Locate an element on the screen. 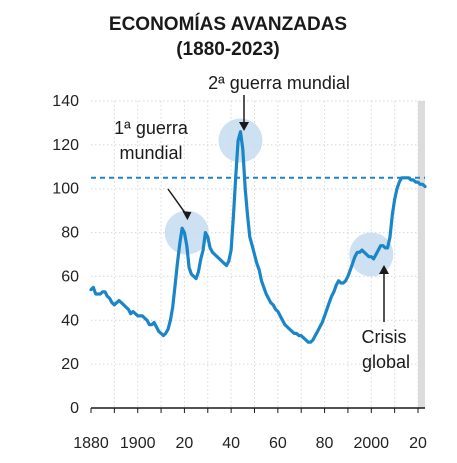  y-tick-label: 120 is located at coordinates (65, 145).